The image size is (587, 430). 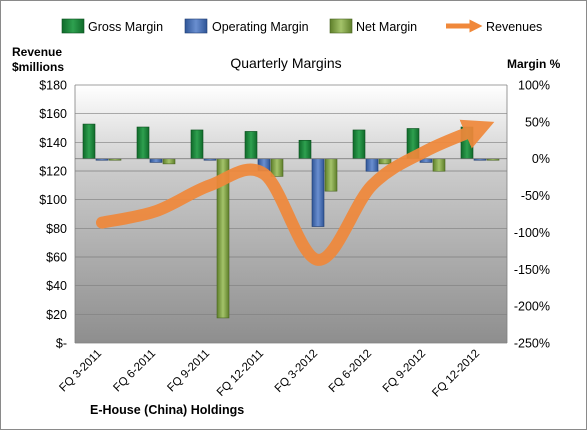 What do you see at coordinates (53, 200) in the screenshot?
I see `left-tick-label: $100` at bounding box center [53, 200].